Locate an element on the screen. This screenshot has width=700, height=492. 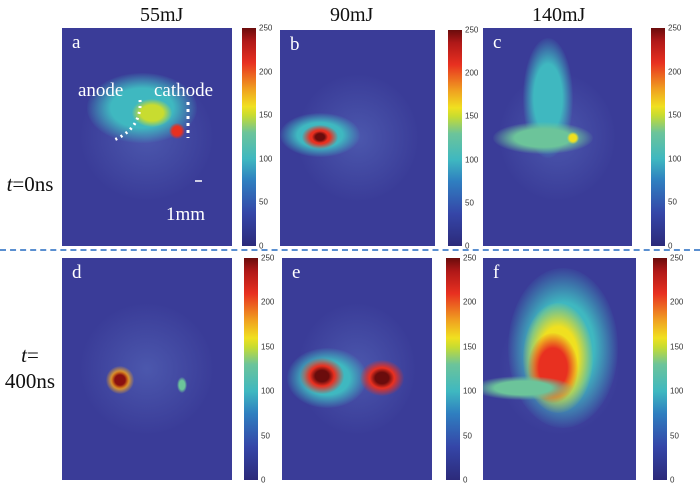
cathode-label: cathode is located at coordinates (184, 90).